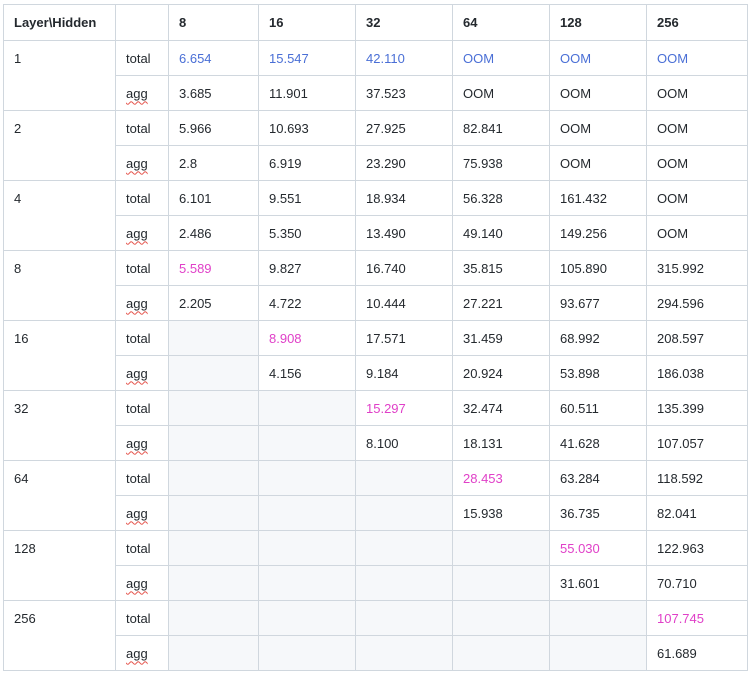  Describe the element at coordinates (501, 58) in the screenshot. I see `cell-total-hidden-64: OOM` at that location.